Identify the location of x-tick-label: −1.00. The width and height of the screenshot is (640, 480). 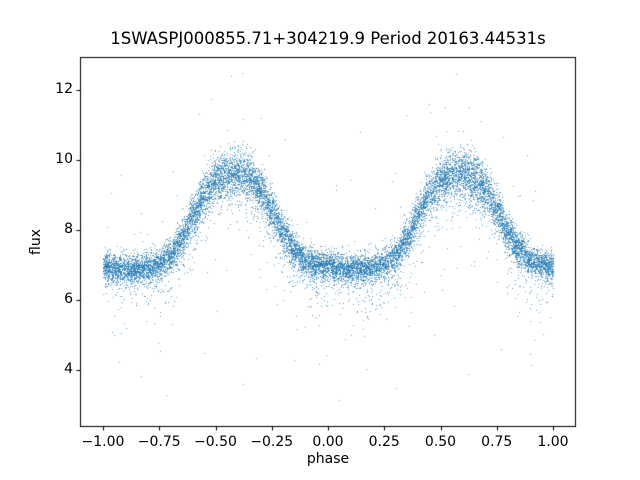
(103, 442).